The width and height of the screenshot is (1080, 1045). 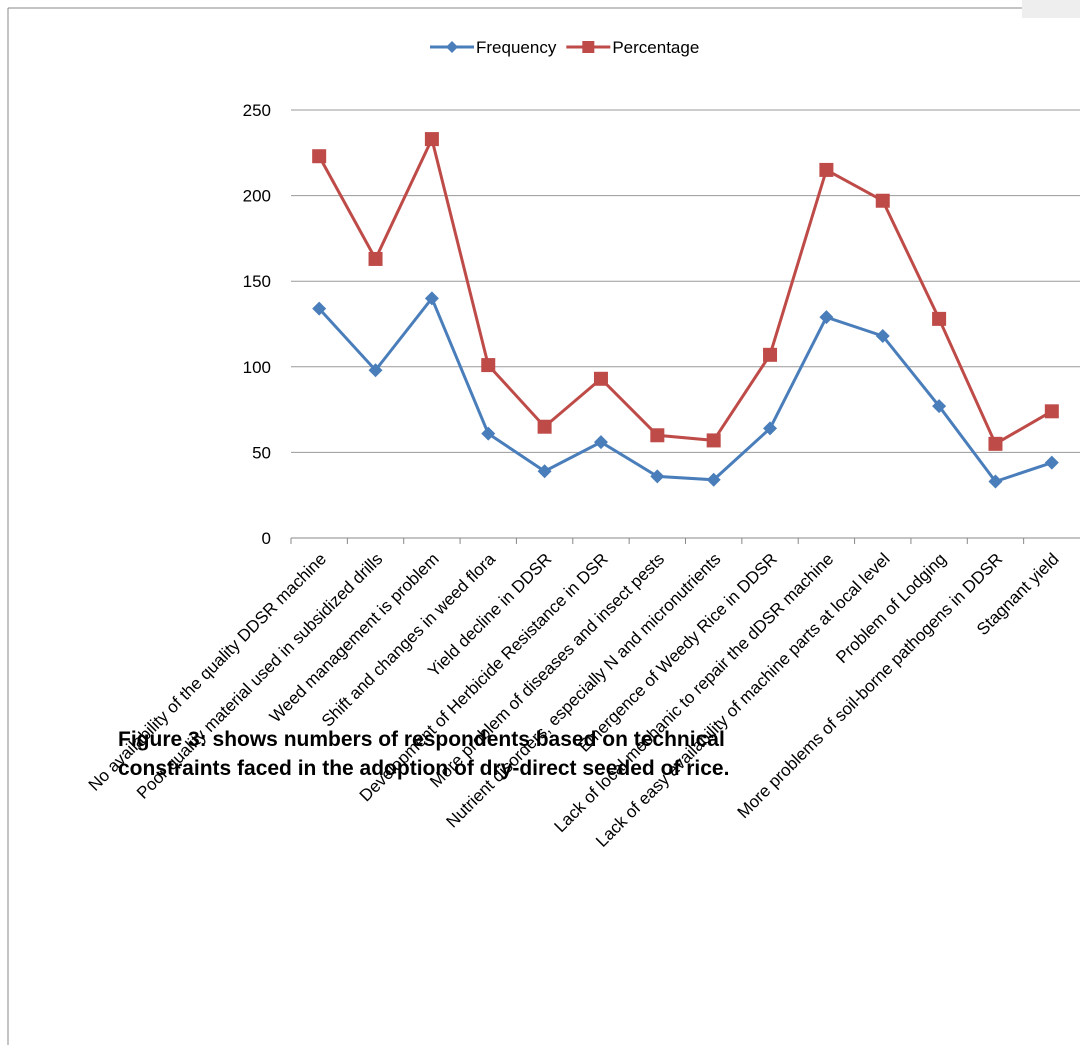 I want to click on series-line, so click(x=685, y=389).